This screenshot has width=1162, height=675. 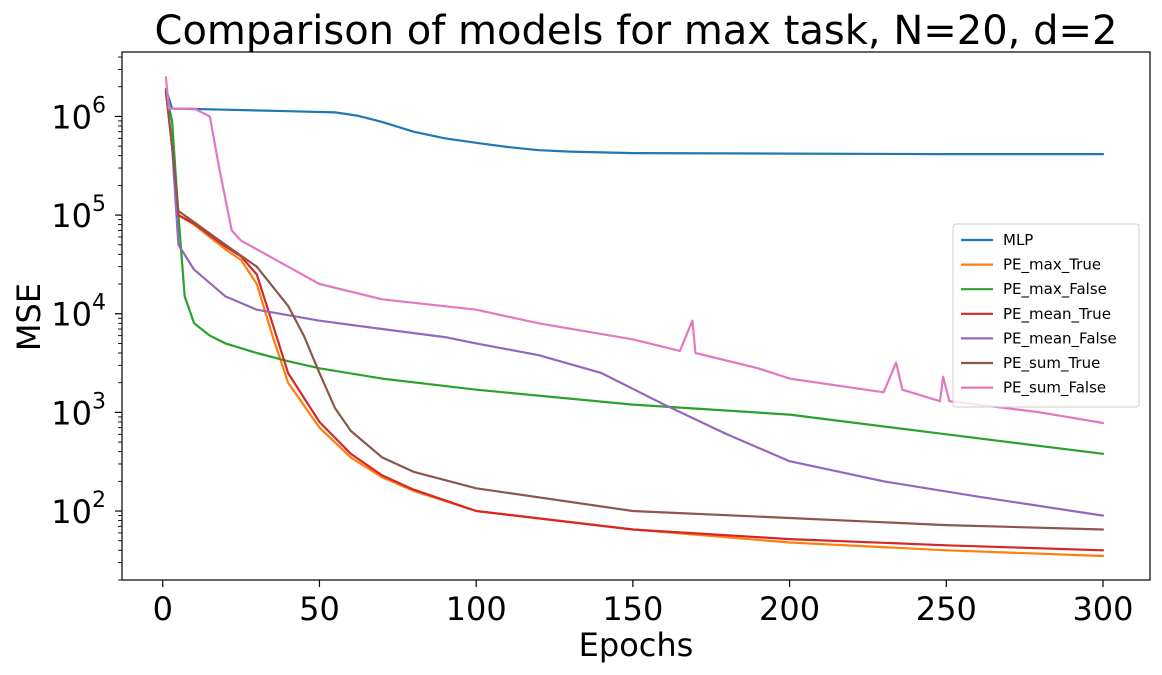 I want to click on y-tick-label: 10⁶, so click(x=78, y=114).